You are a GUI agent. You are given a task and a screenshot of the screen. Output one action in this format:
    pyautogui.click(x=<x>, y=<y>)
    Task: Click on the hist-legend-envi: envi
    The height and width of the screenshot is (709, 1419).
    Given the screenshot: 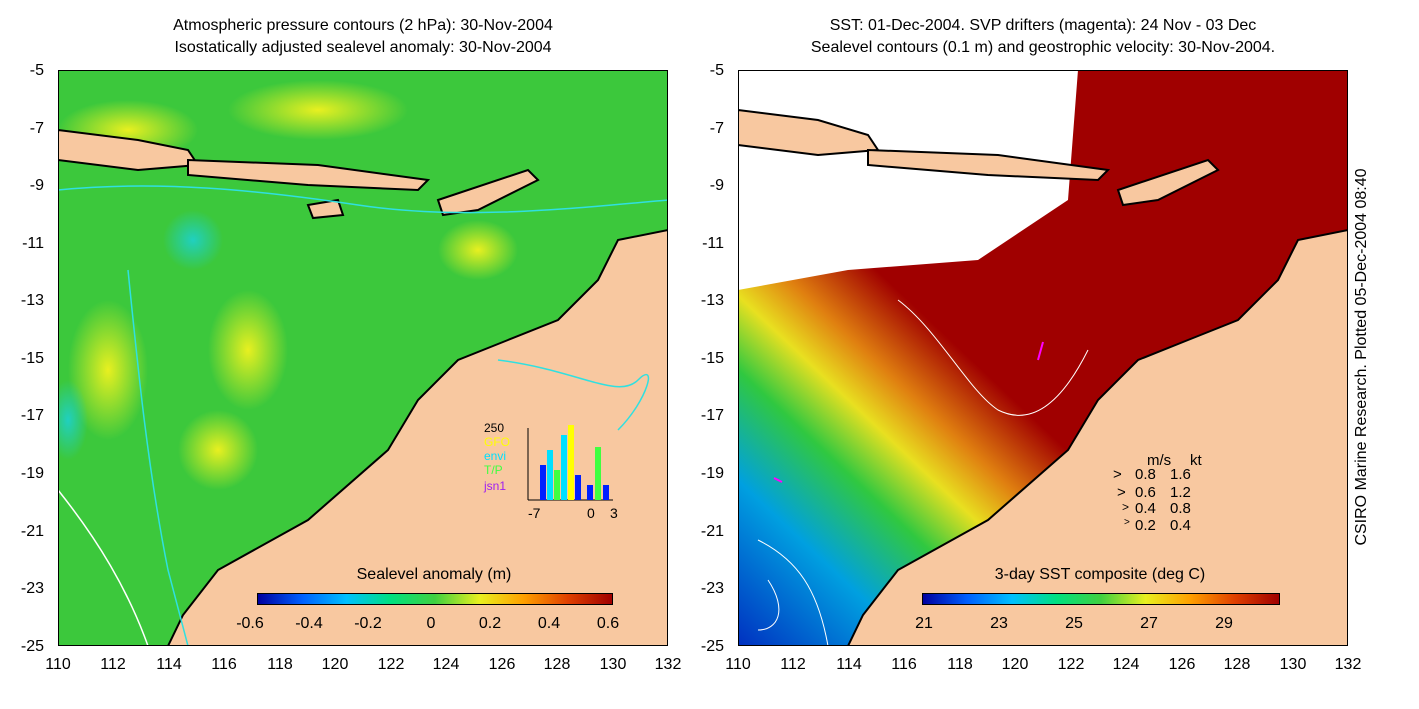 What is the action you would take?
    pyautogui.click(x=495, y=456)
    